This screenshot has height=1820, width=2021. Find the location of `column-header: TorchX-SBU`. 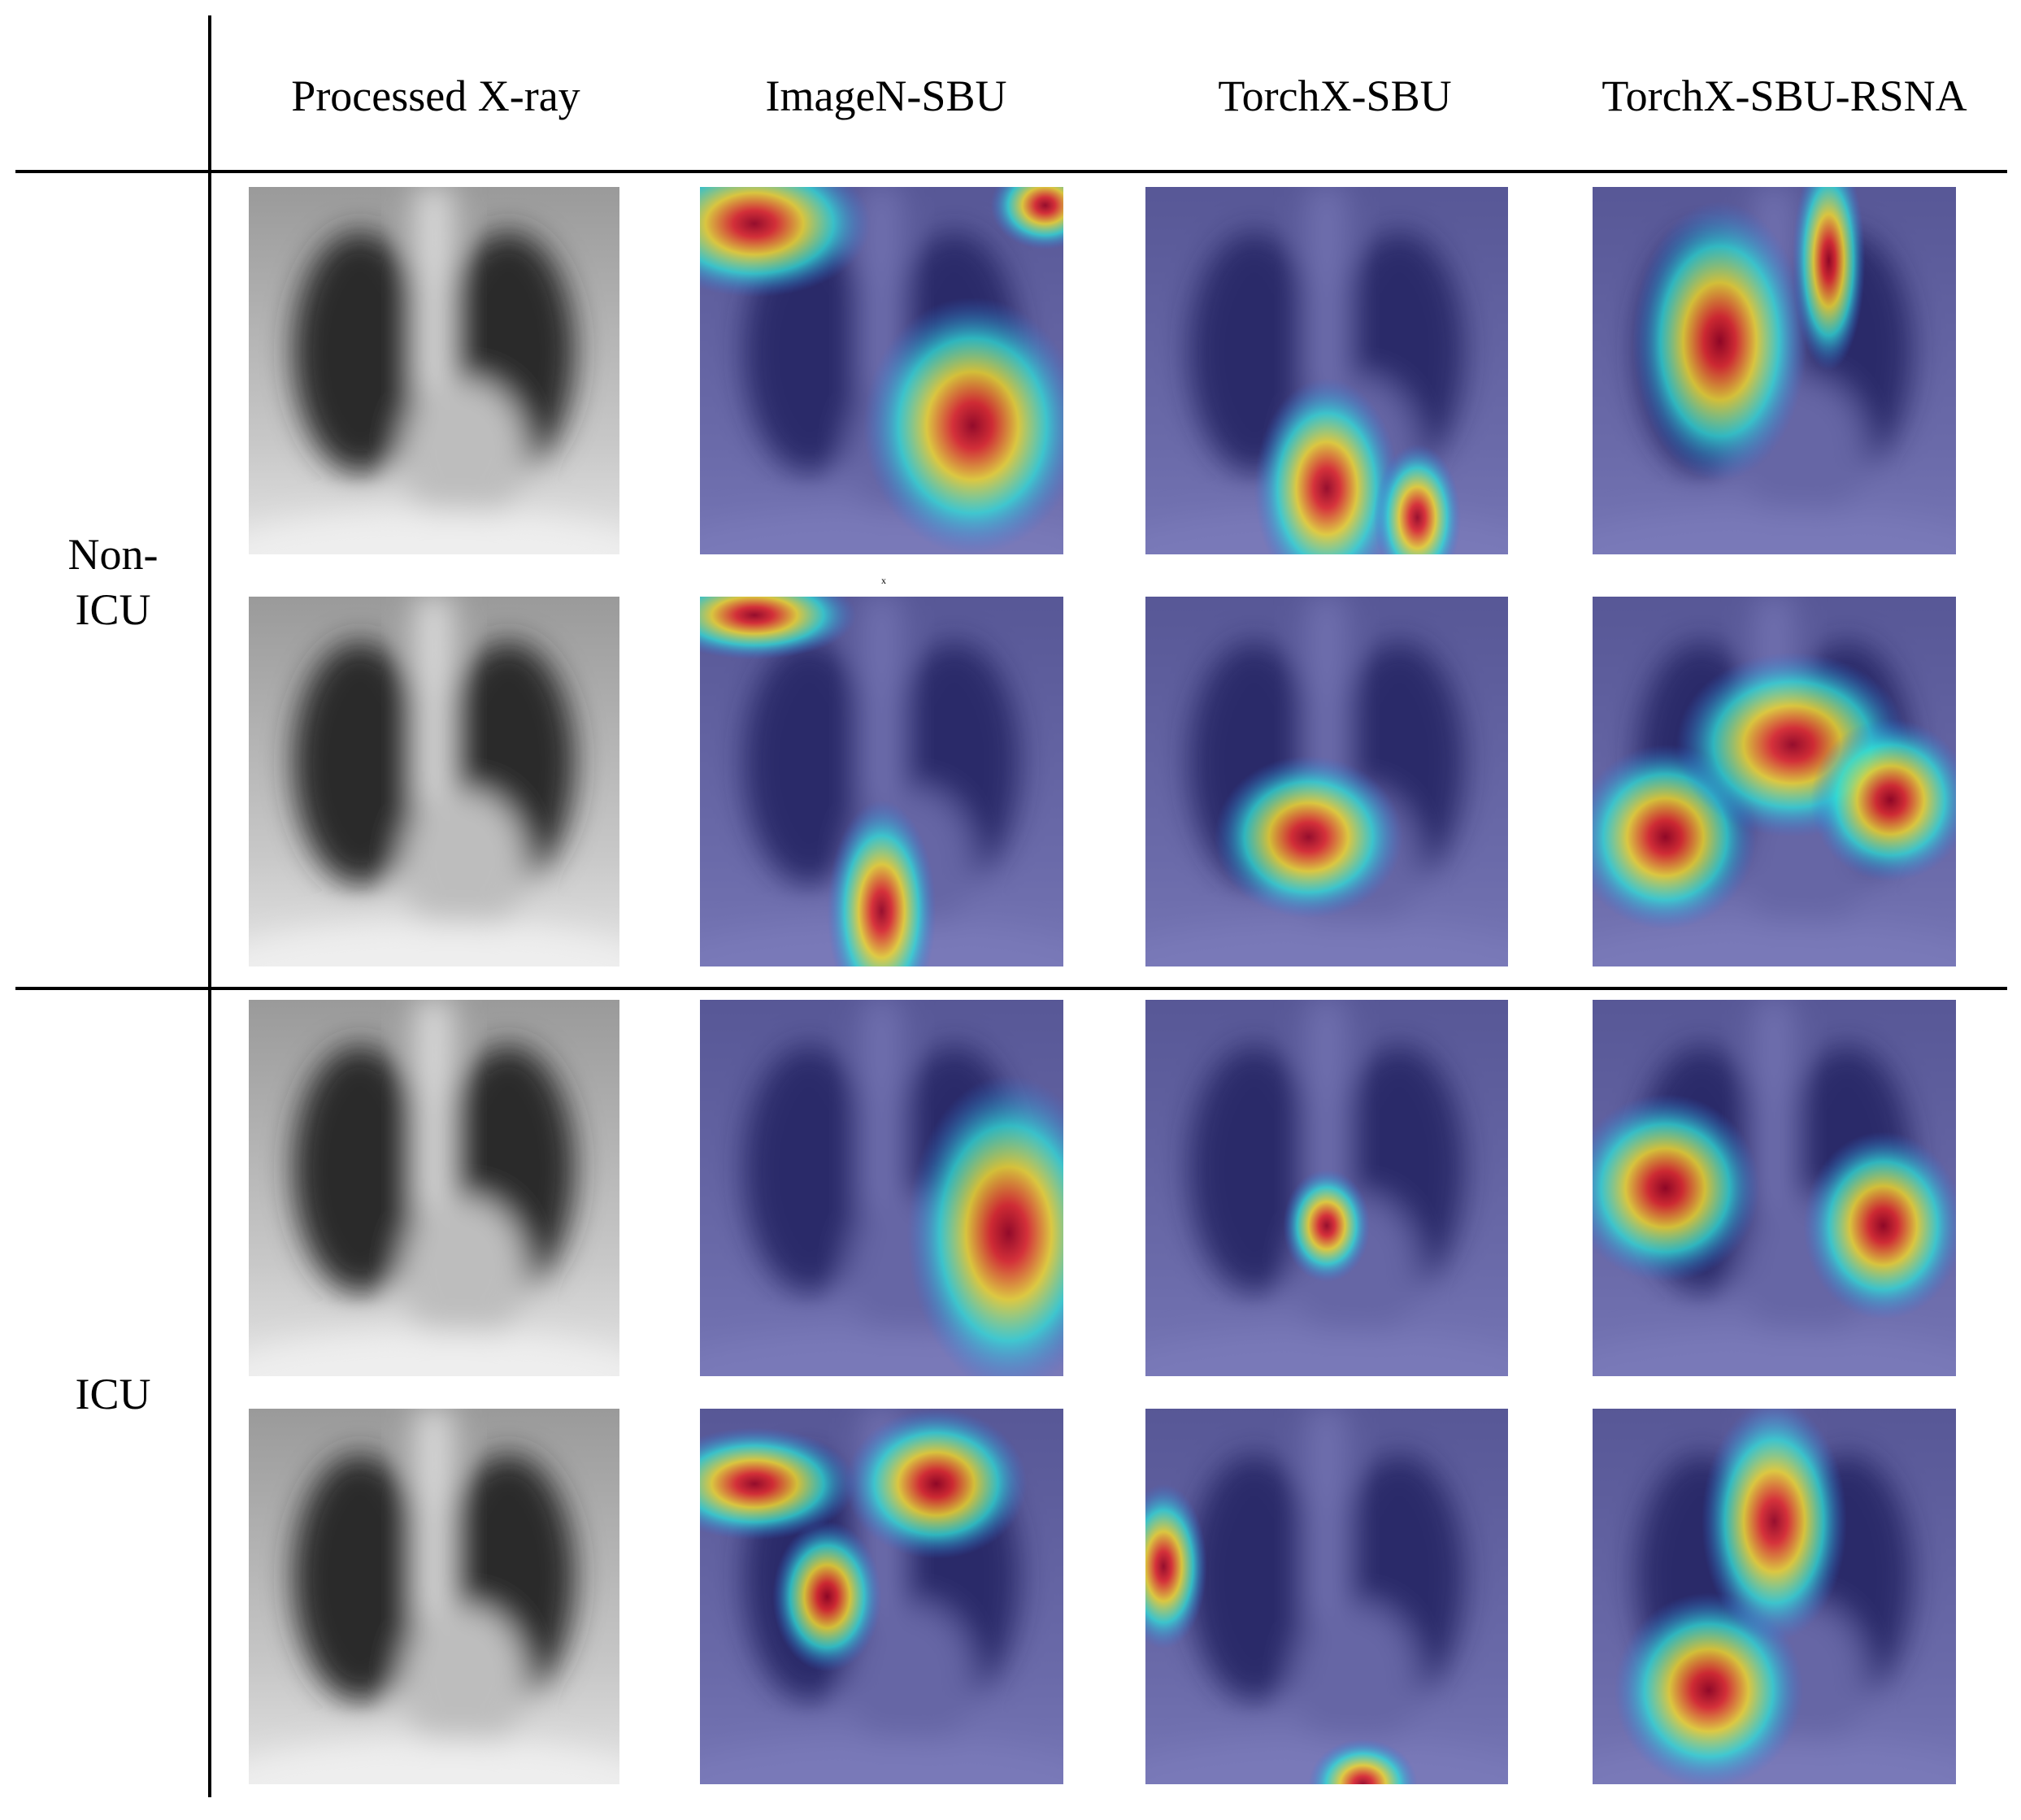

column-header: TorchX-SBU is located at coordinates (1334, 96).